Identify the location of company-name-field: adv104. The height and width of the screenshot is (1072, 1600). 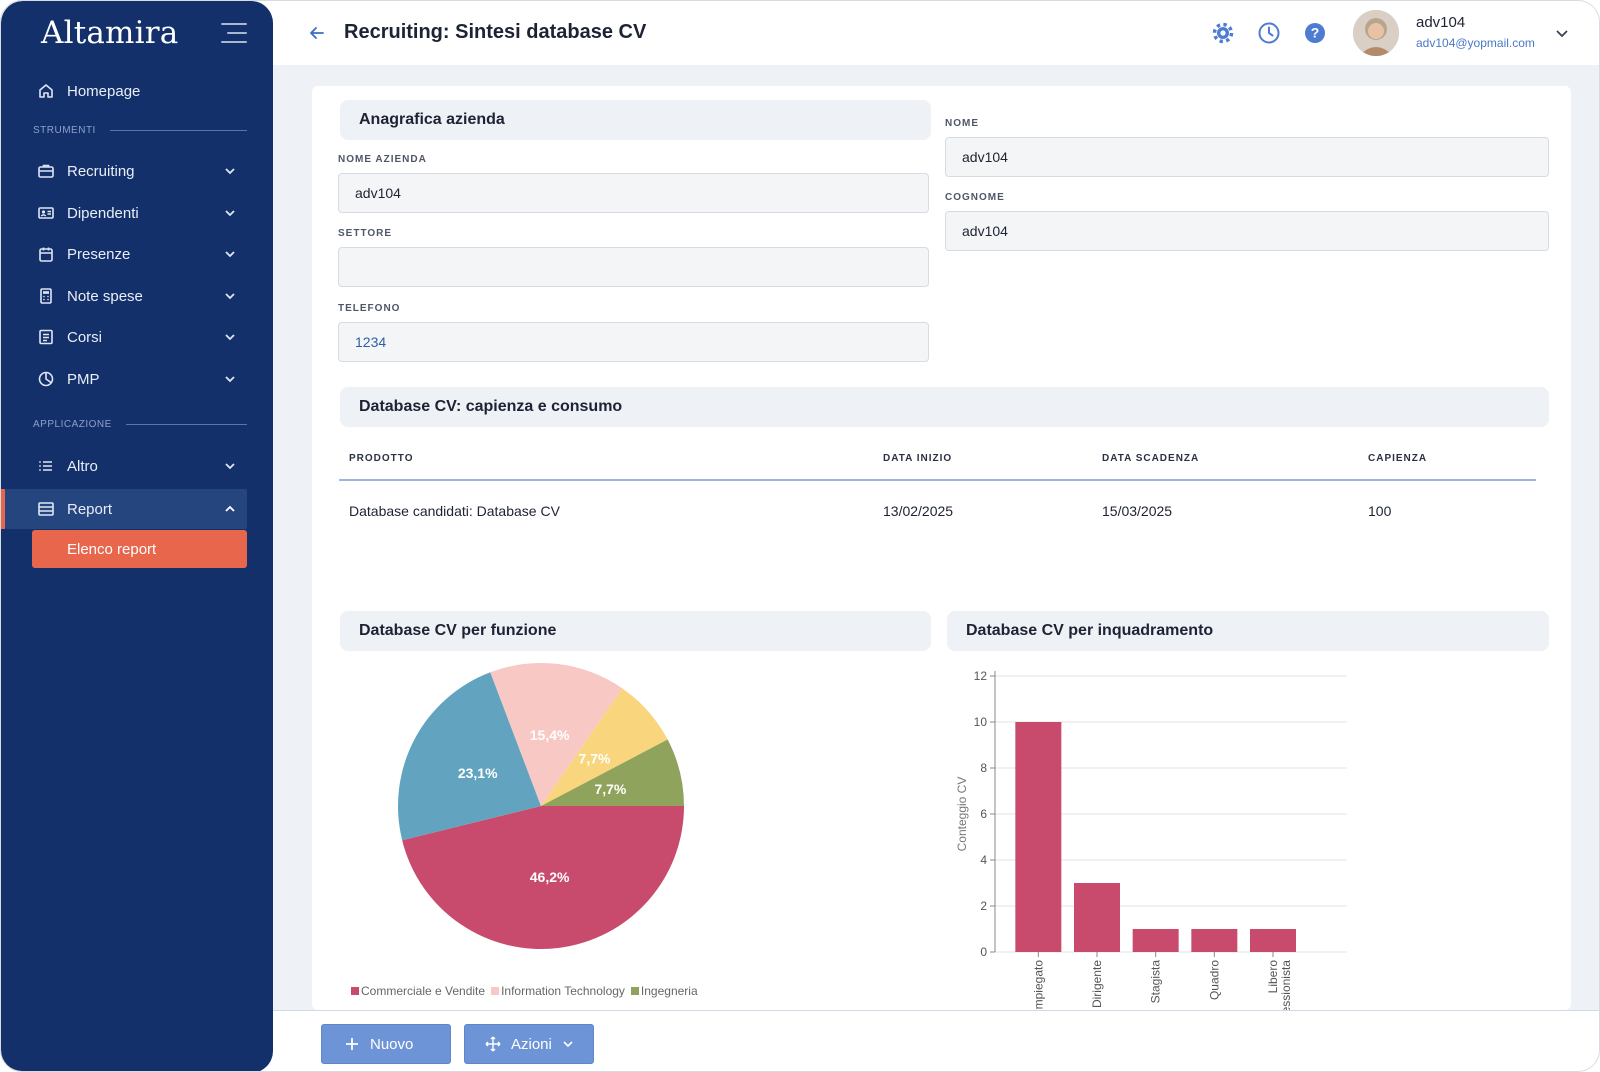
(633, 193).